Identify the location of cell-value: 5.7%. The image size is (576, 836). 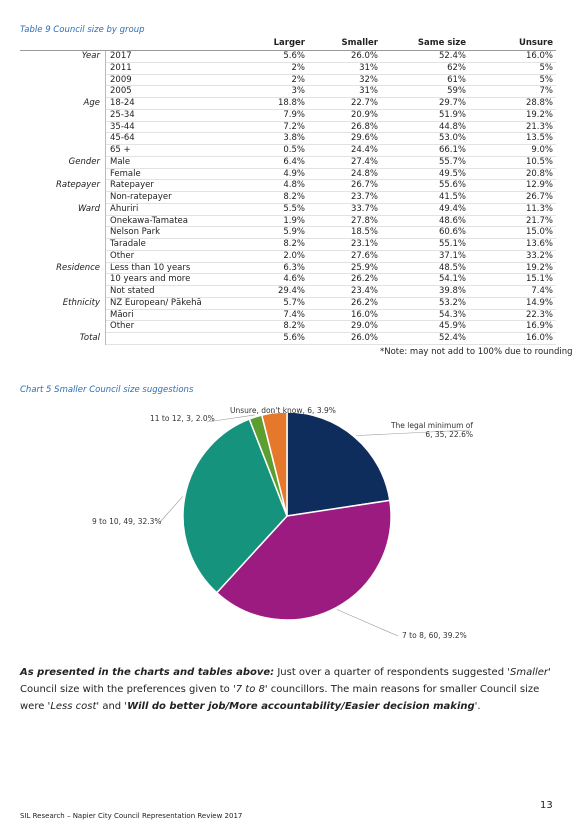
(294, 302).